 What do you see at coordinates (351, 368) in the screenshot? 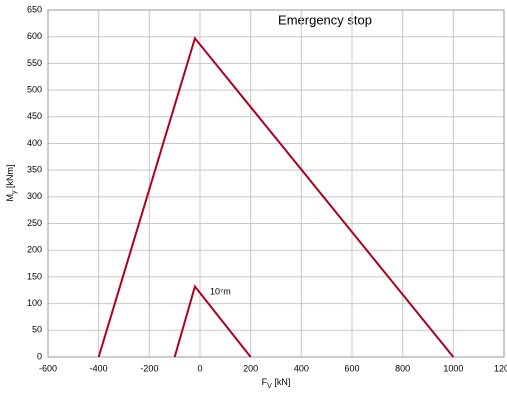
I see `x-tick-label: 600` at bounding box center [351, 368].